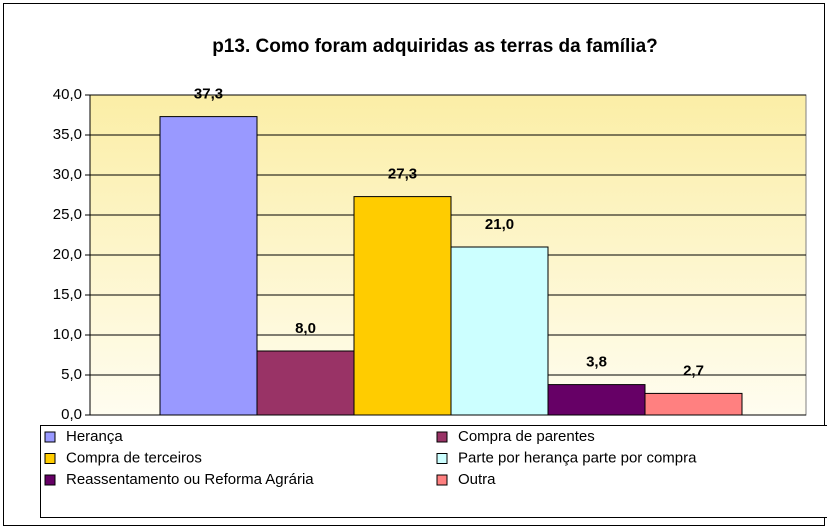 This screenshot has width=827, height=529. What do you see at coordinates (134, 457) in the screenshot?
I see `legend-label: Compra de terceiros` at bounding box center [134, 457].